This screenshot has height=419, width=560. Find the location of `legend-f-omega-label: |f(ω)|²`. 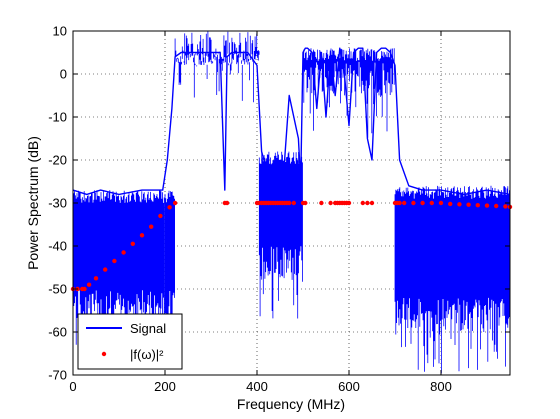

legend-f-omega-label: |f(ω)|² is located at coordinates (147, 354).